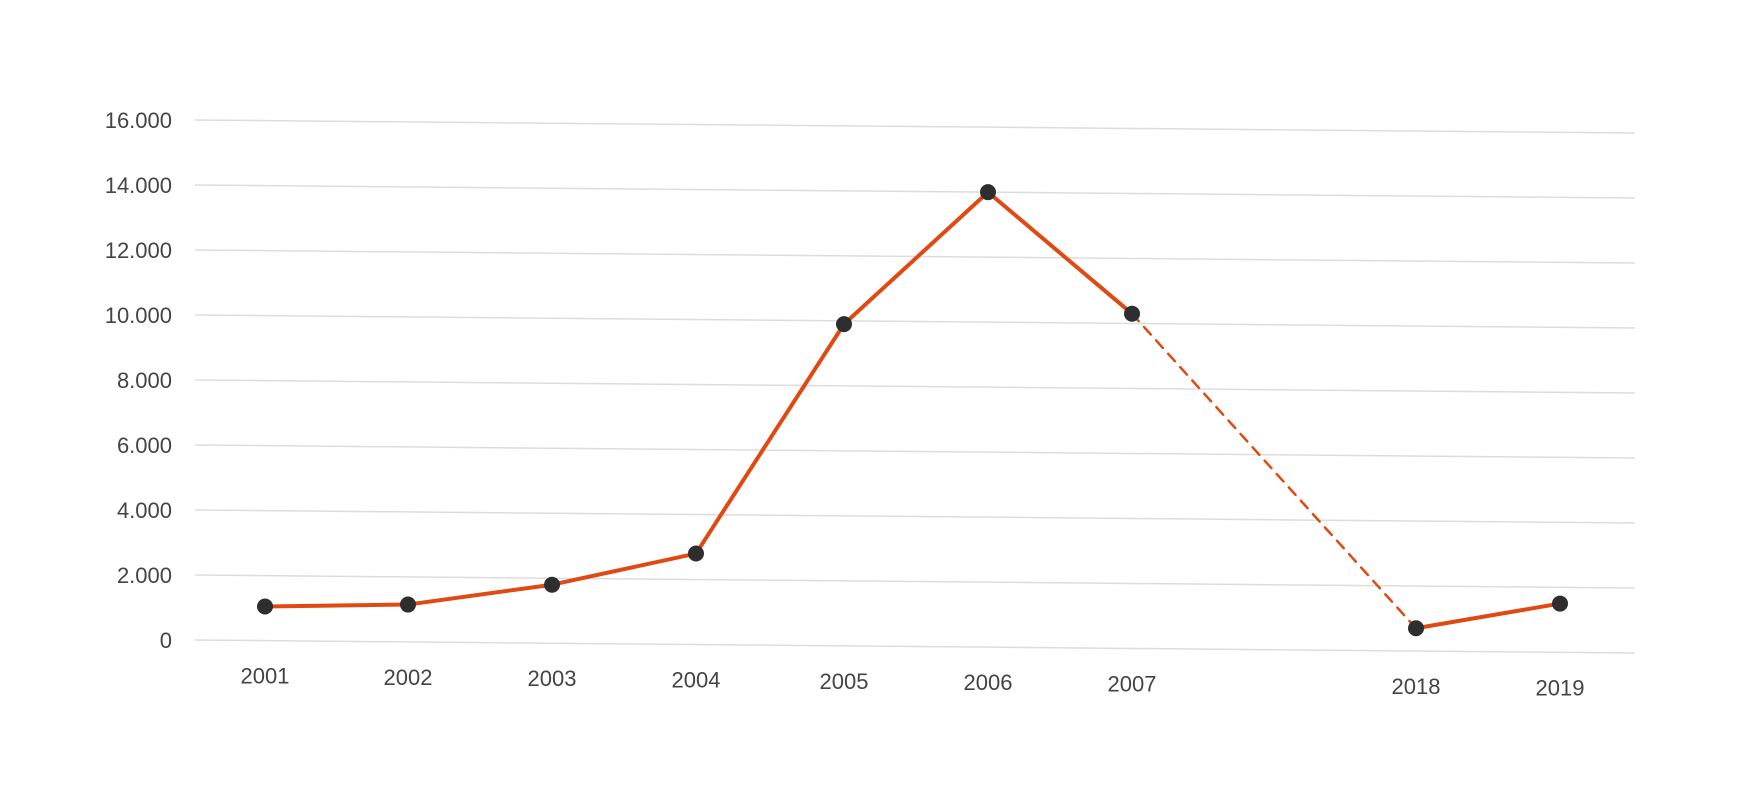  What do you see at coordinates (138, 315) in the screenshot?
I see `y-tick-label: 10.000` at bounding box center [138, 315].